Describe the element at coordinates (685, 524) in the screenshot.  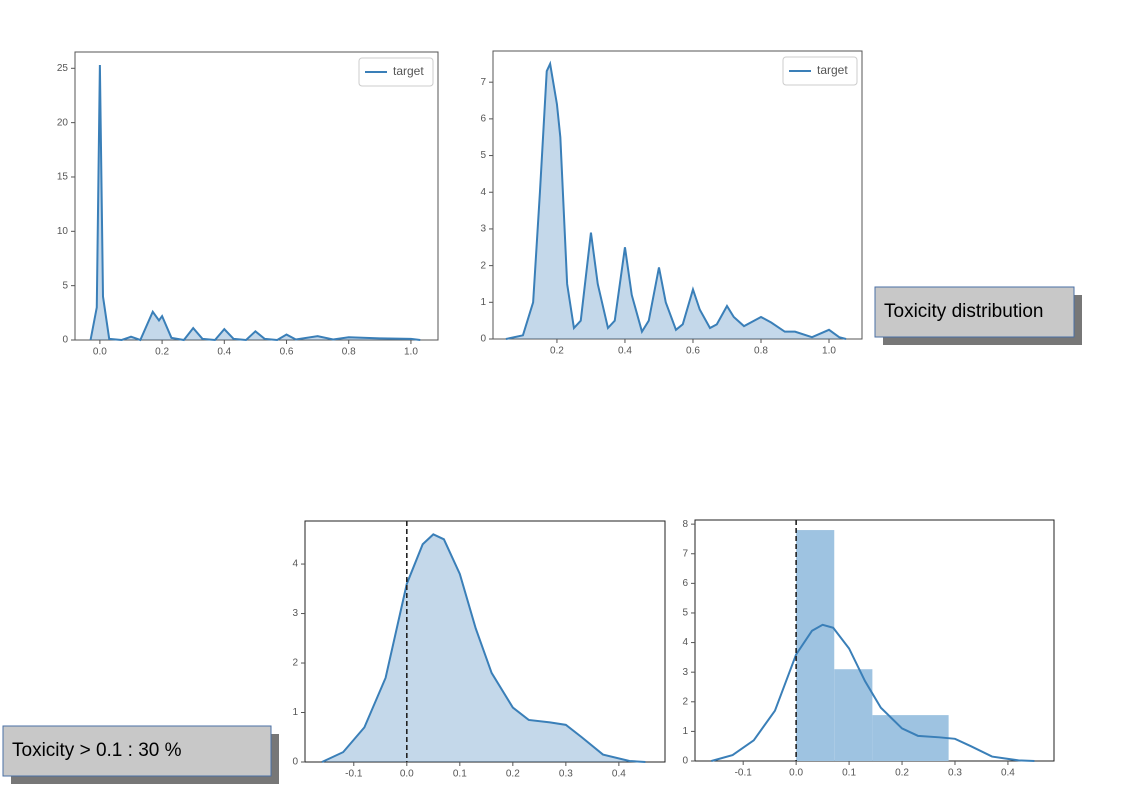
I see `y-tick-label: 8` at that location.